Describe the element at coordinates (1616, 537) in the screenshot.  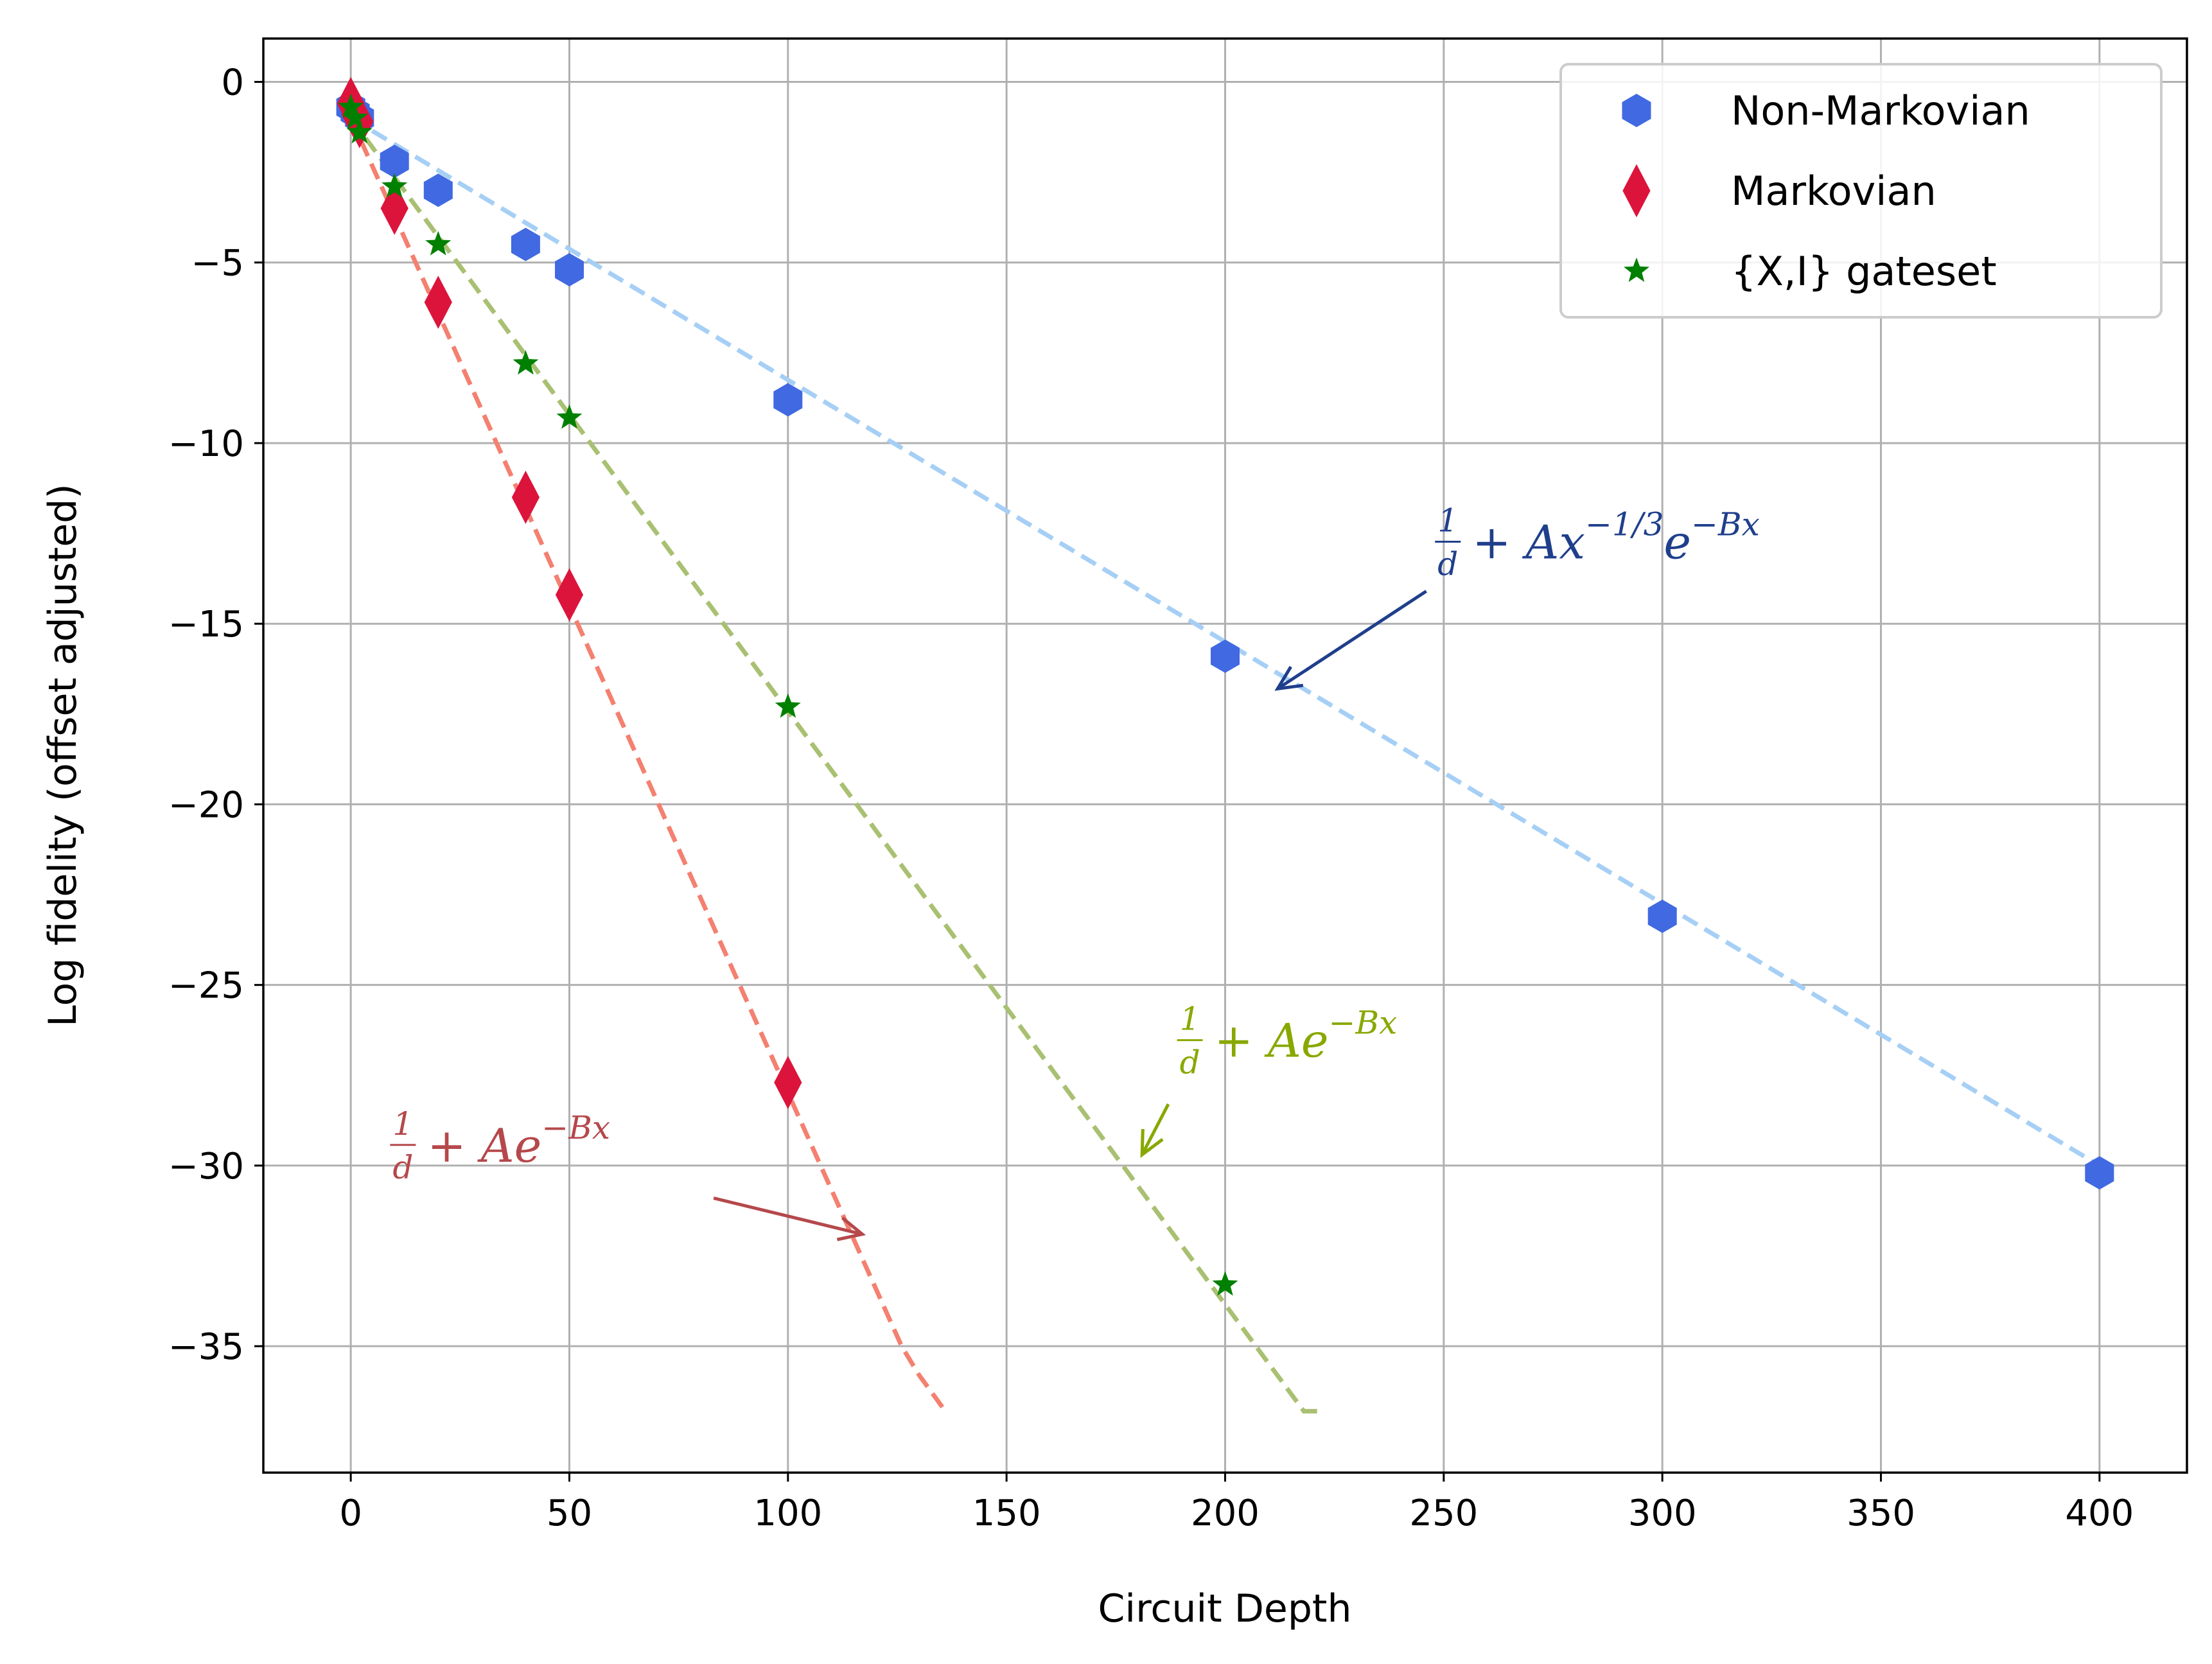
I see `formula-text: + Ax−1/3e−Bx` at that location.